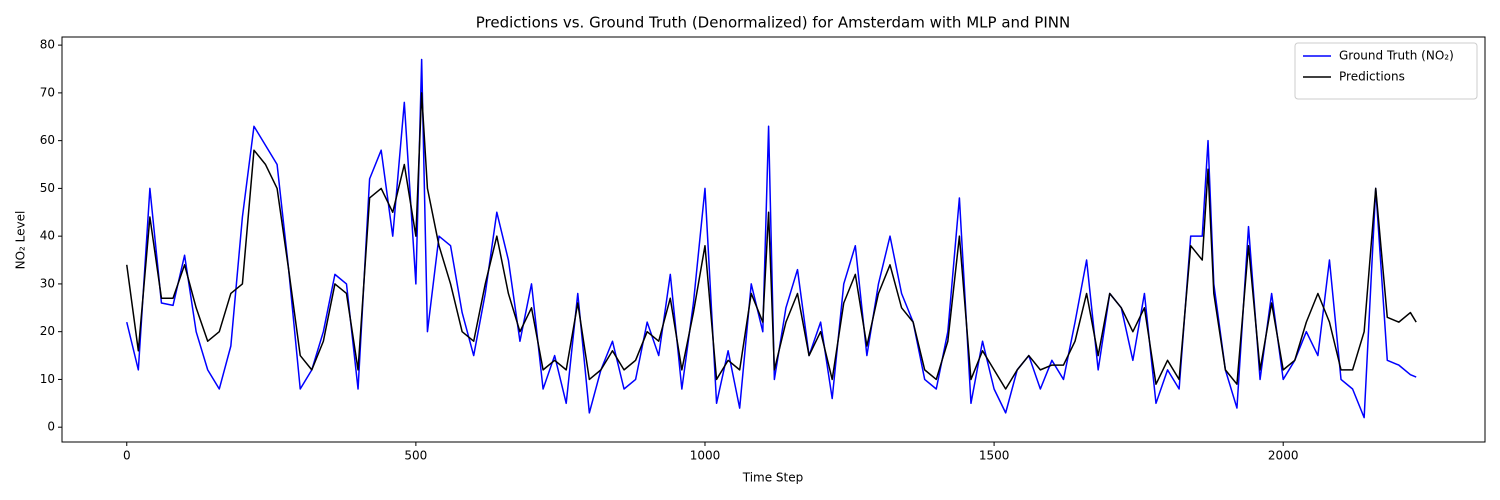  I want to click on x-axis-label: Time Step, so click(773, 478).